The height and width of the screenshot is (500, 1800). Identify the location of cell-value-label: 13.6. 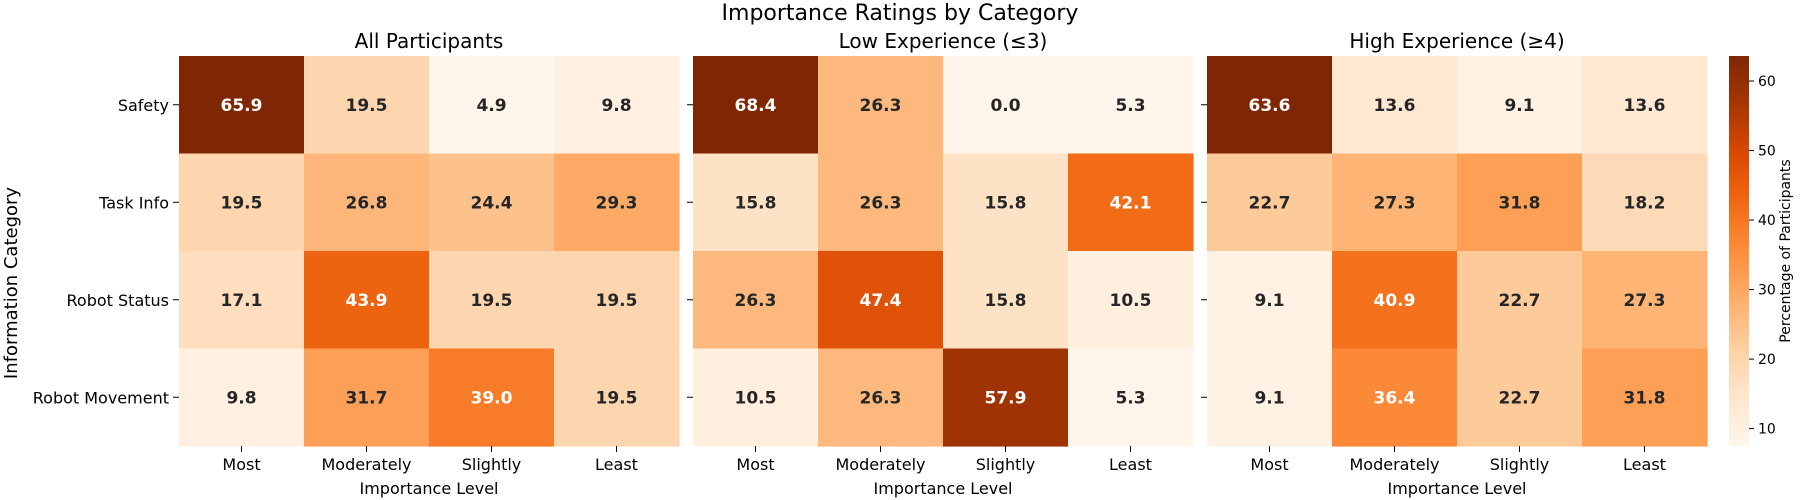
(1395, 106).